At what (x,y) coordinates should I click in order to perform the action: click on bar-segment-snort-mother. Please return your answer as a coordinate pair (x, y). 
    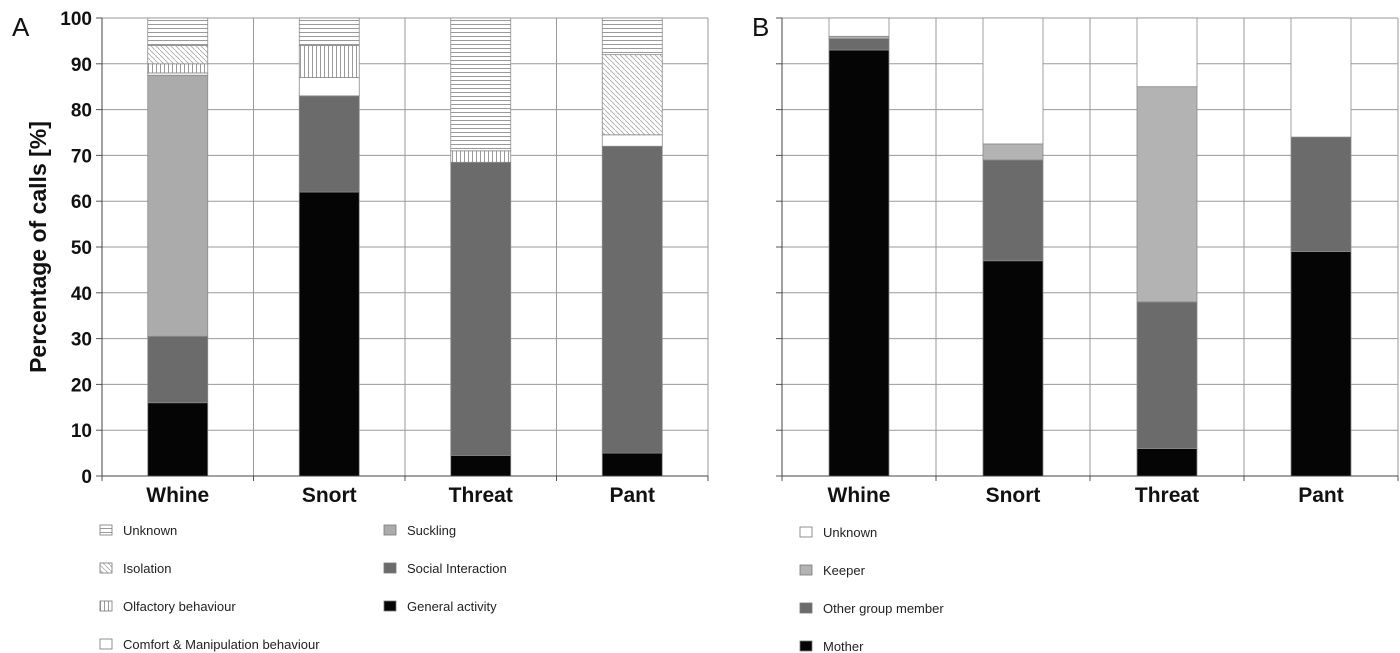
    Looking at the image, I should click on (1013, 368).